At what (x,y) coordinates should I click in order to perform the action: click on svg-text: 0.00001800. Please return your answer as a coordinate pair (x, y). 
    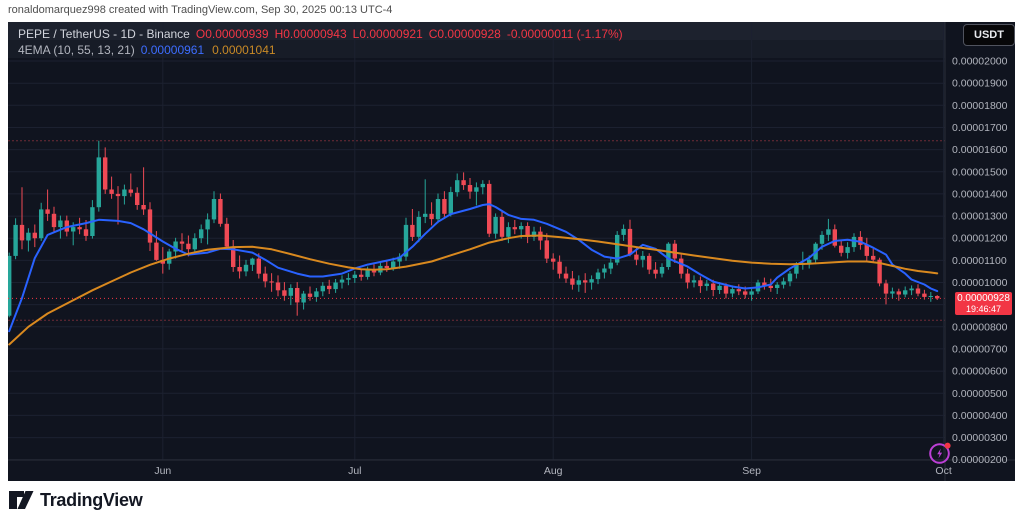
    Looking at the image, I should click on (980, 106).